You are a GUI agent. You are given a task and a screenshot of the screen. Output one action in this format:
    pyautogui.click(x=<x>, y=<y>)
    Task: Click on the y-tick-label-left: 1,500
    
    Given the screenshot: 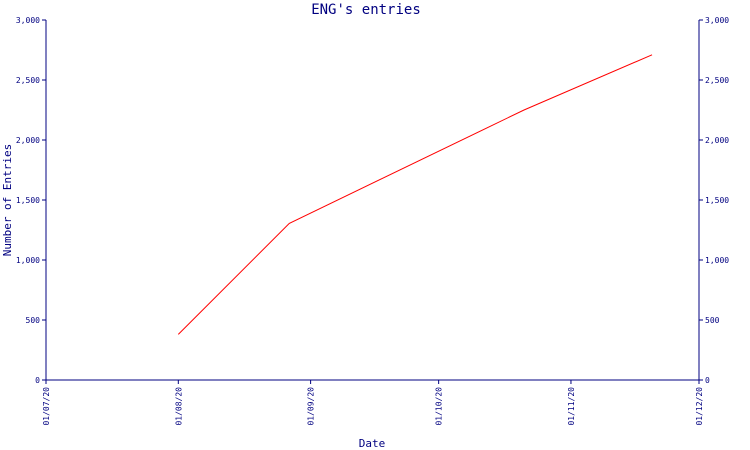 What is the action you would take?
    pyautogui.click(x=28, y=200)
    